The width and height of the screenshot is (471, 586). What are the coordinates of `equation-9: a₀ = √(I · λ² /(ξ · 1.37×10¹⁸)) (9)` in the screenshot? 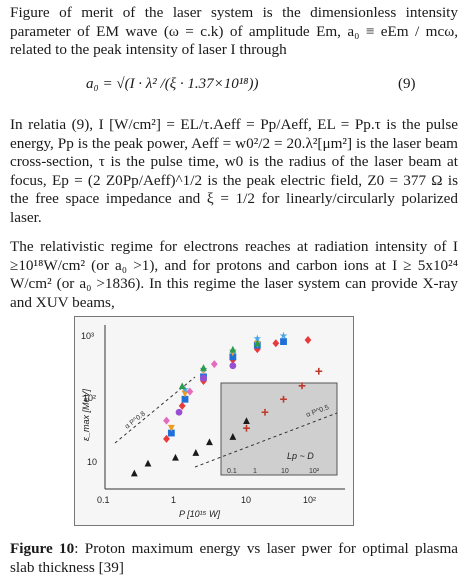 It's located at (235, 87).